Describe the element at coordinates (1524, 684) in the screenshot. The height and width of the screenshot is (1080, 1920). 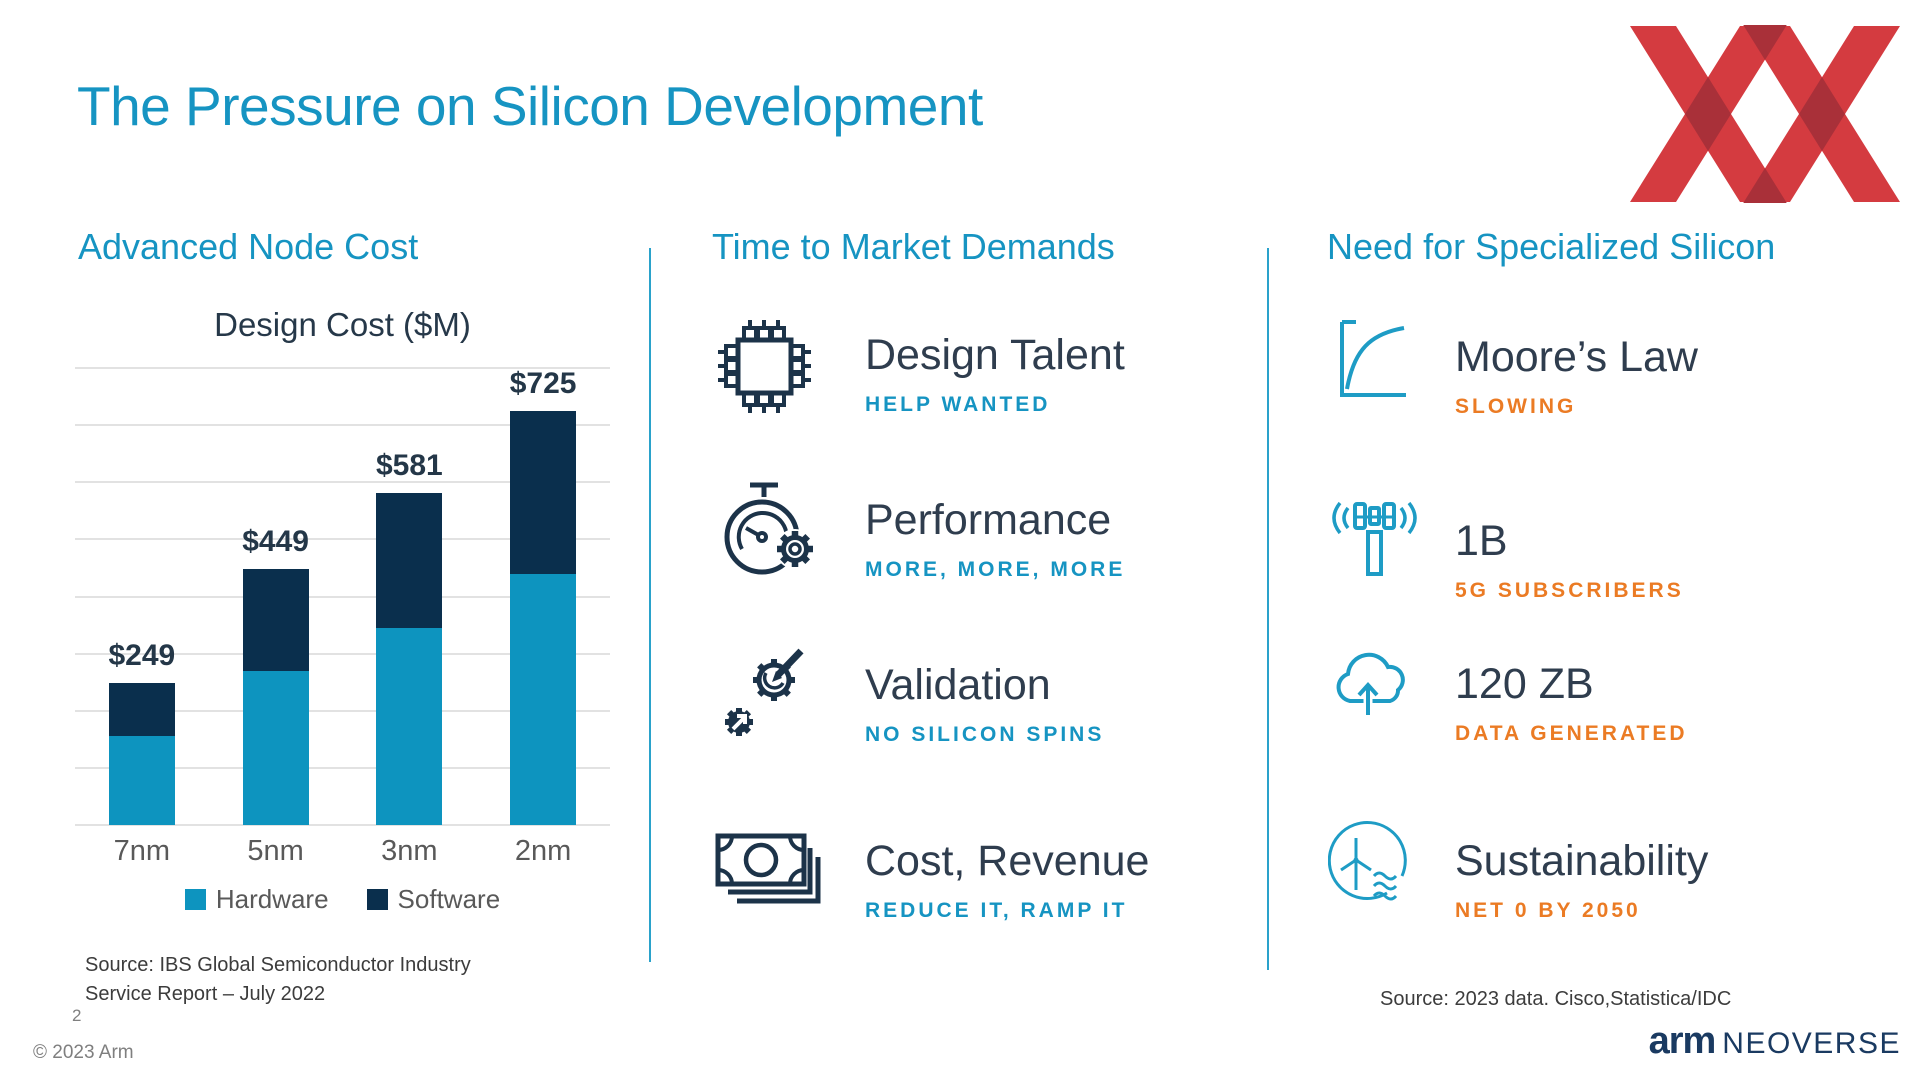
I see `item-title: 120 ZB` at that location.